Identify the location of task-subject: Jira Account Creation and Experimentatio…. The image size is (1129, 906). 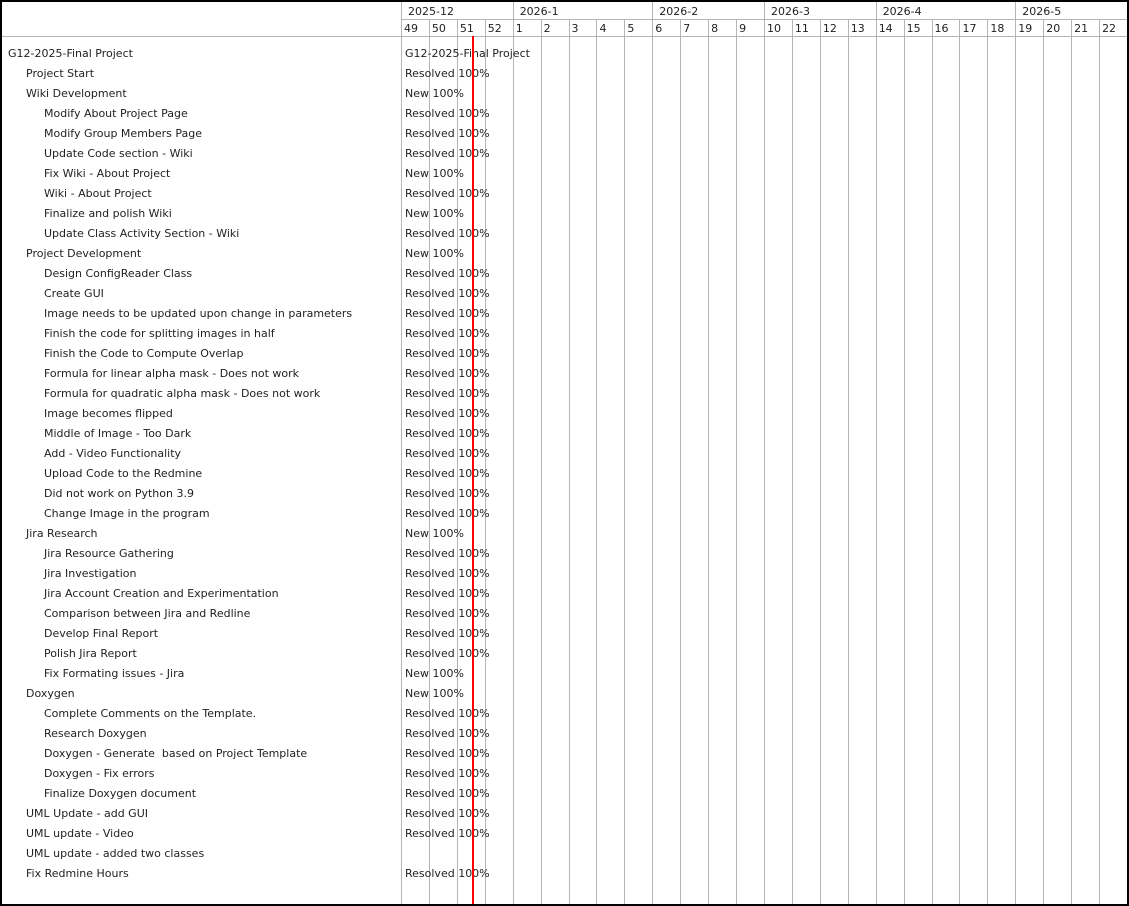
(161, 593).